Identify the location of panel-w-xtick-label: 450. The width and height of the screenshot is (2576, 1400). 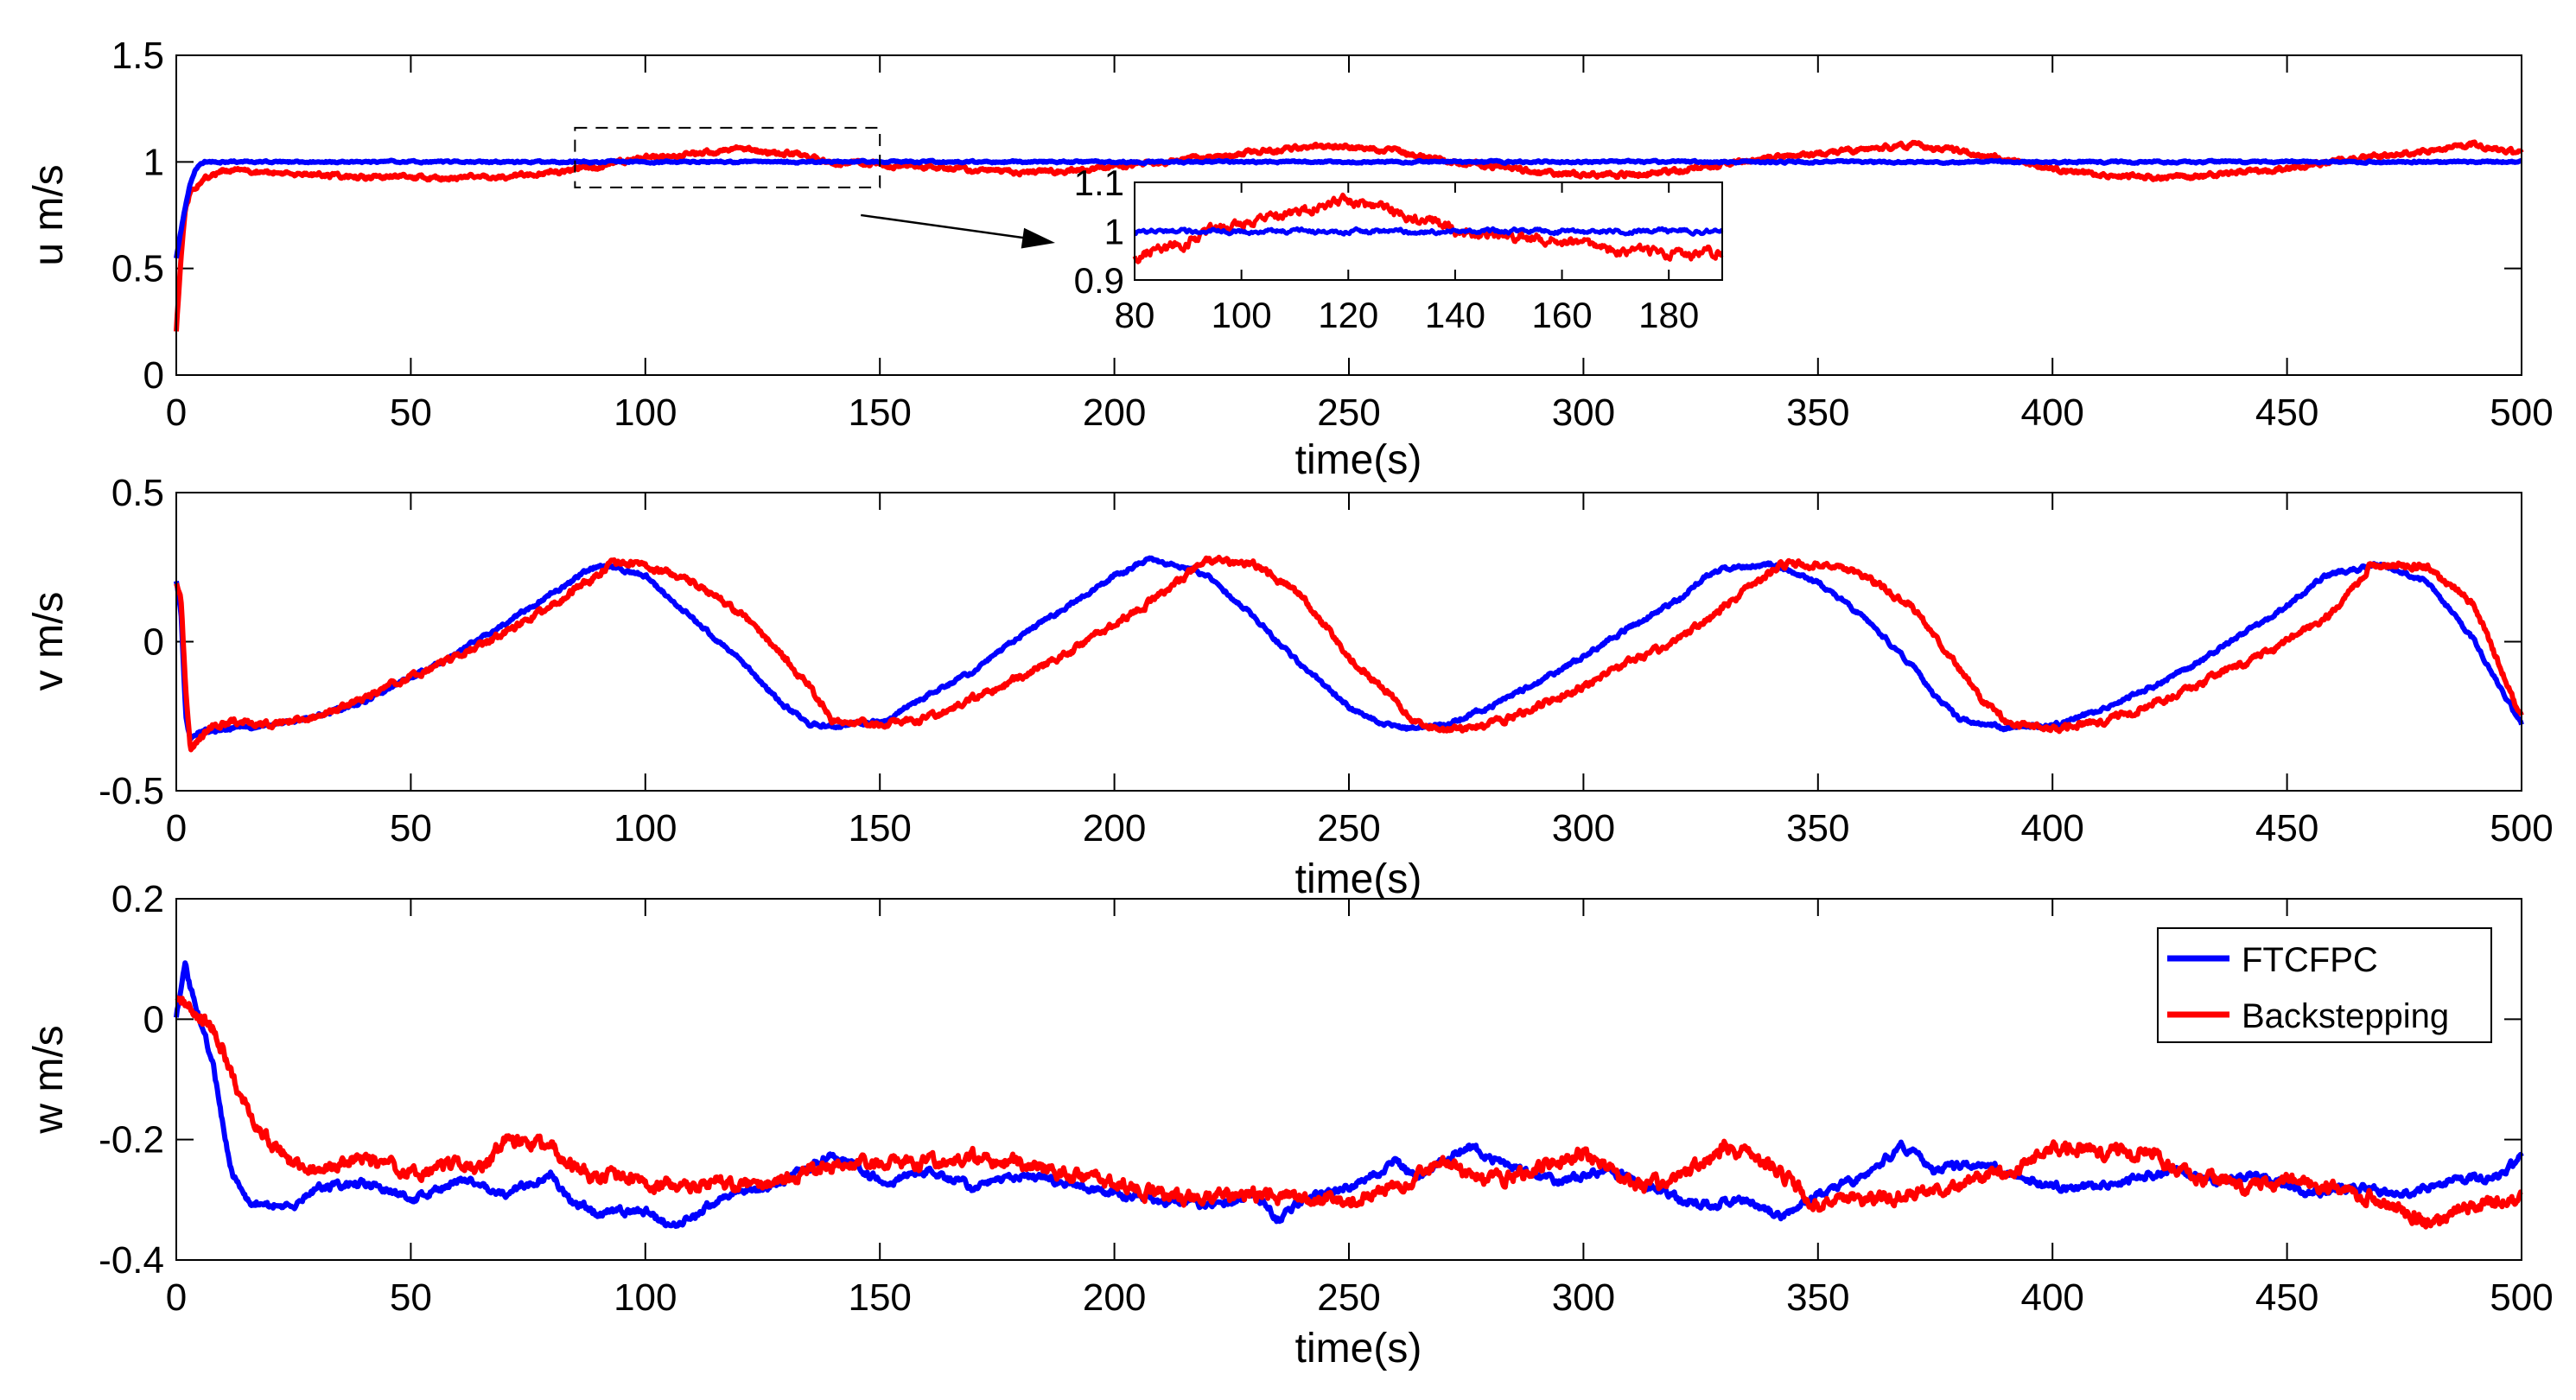
(2286, 1297).